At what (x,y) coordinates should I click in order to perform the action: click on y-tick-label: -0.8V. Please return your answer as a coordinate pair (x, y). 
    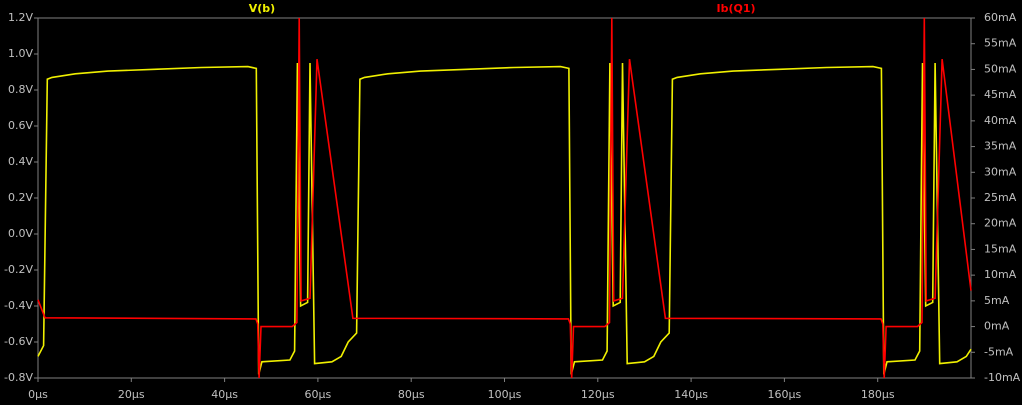
    Looking at the image, I should click on (18, 377).